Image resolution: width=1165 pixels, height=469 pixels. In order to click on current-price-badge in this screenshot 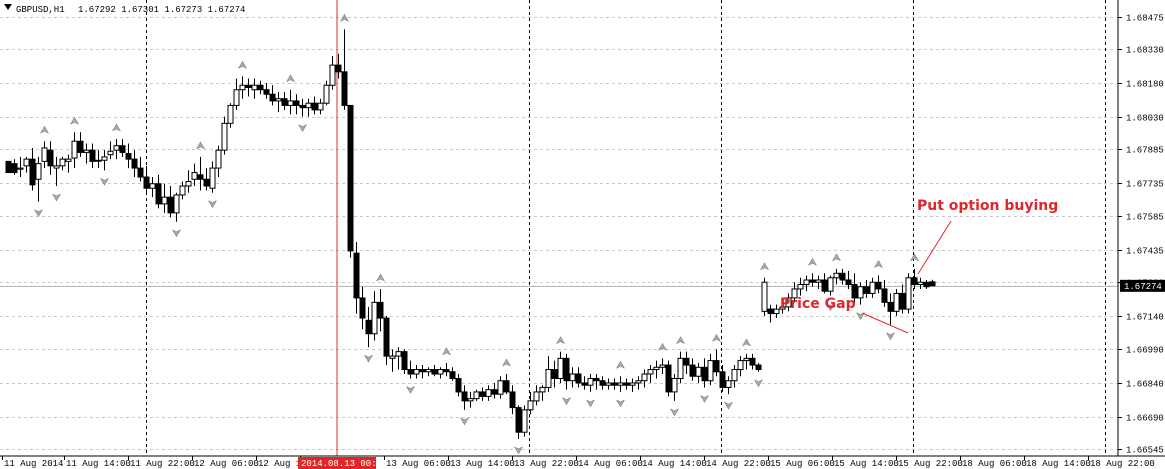, I will do `click(1142, 285)`.